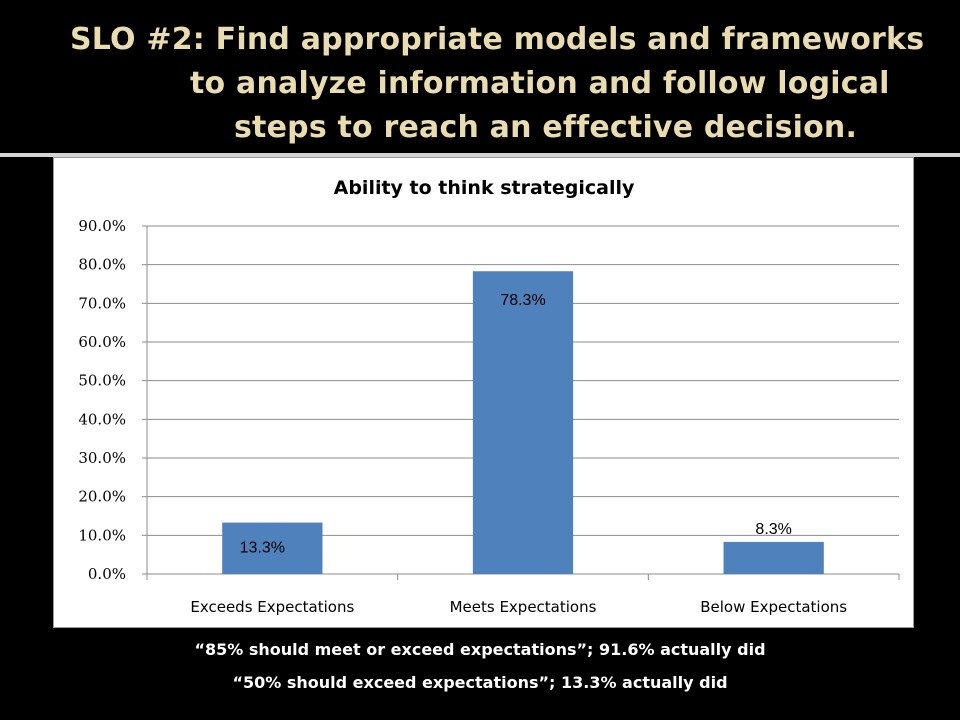 Image resolution: width=960 pixels, height=720 pixels. I want to click on y-tick-label: 30.0%, so click(102, 458).